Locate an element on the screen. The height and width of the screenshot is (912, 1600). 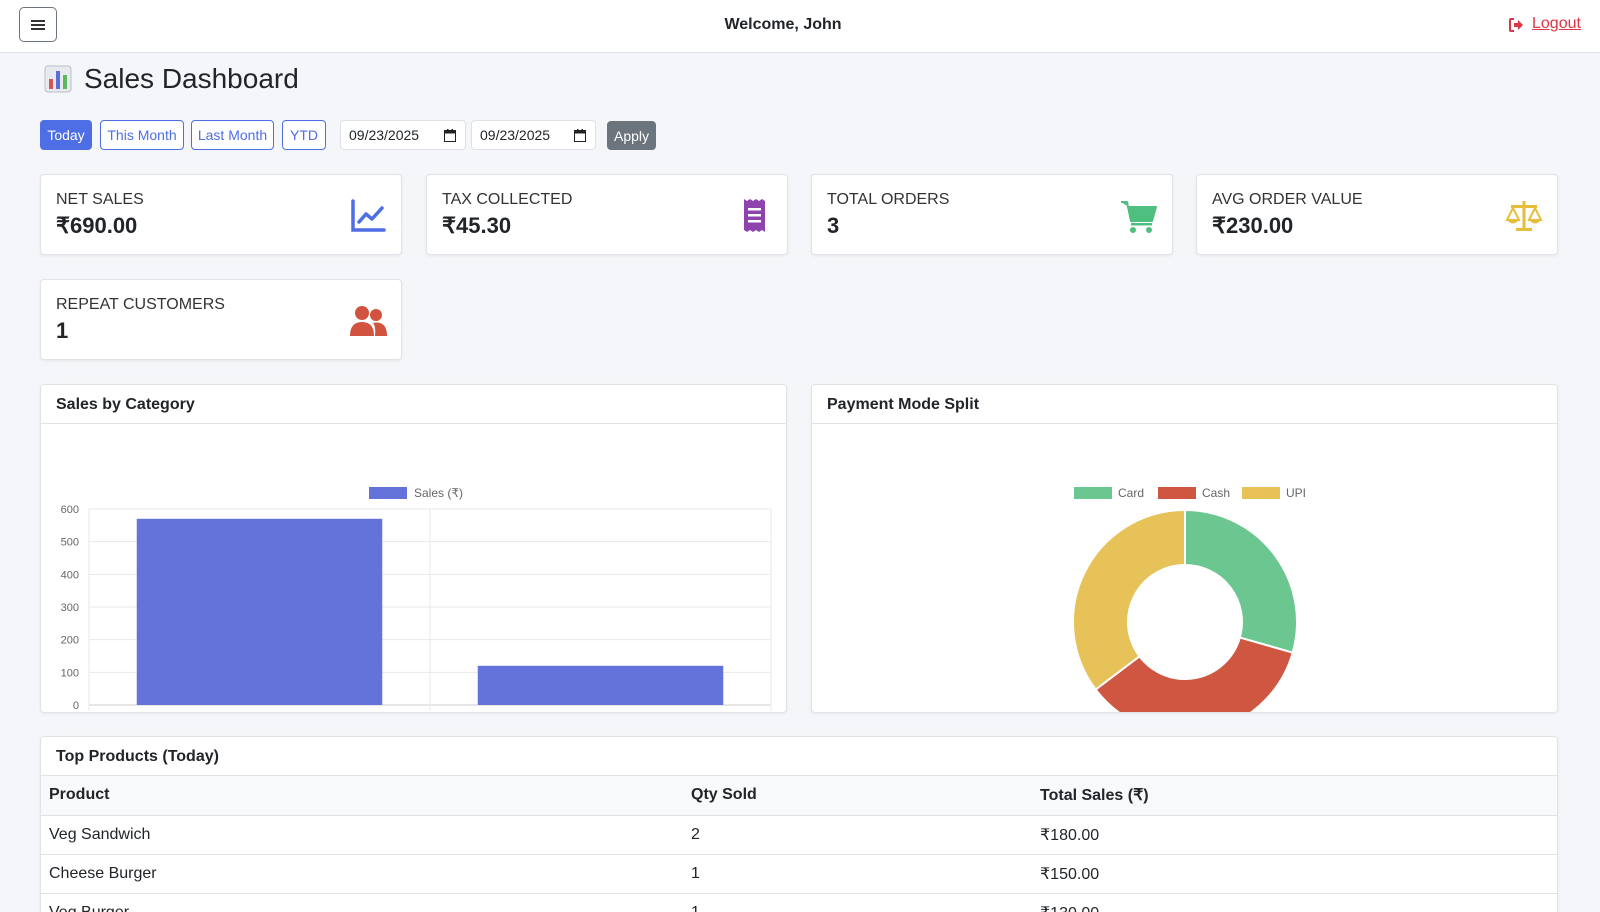
total-cell: ₹180.00 is located at coordinates (1294, 835).